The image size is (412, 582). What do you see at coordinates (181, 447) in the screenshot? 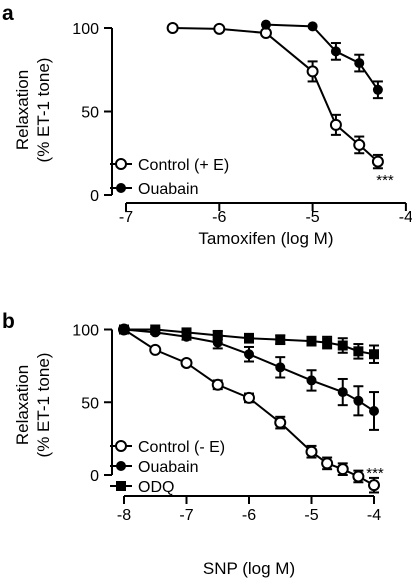
I see `legend-label: Control (- E)` at bounding box center [181, 447].